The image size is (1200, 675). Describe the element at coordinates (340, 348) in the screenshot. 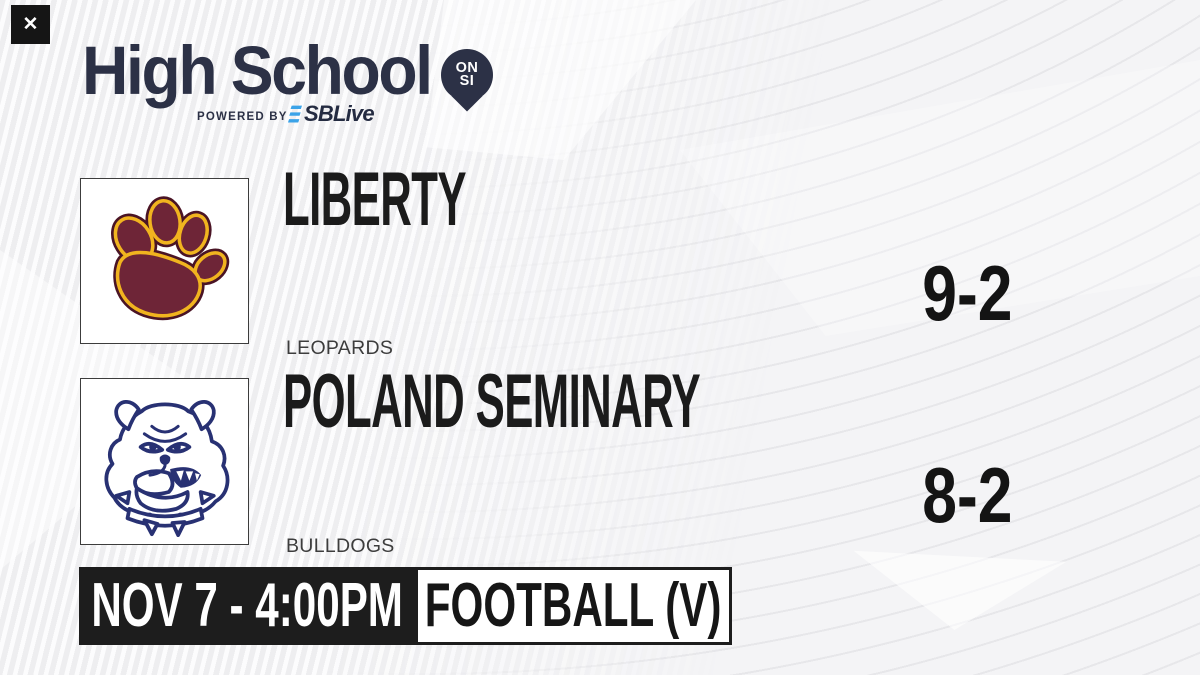

I see `team-mascot: LEOPARDS` at that location.